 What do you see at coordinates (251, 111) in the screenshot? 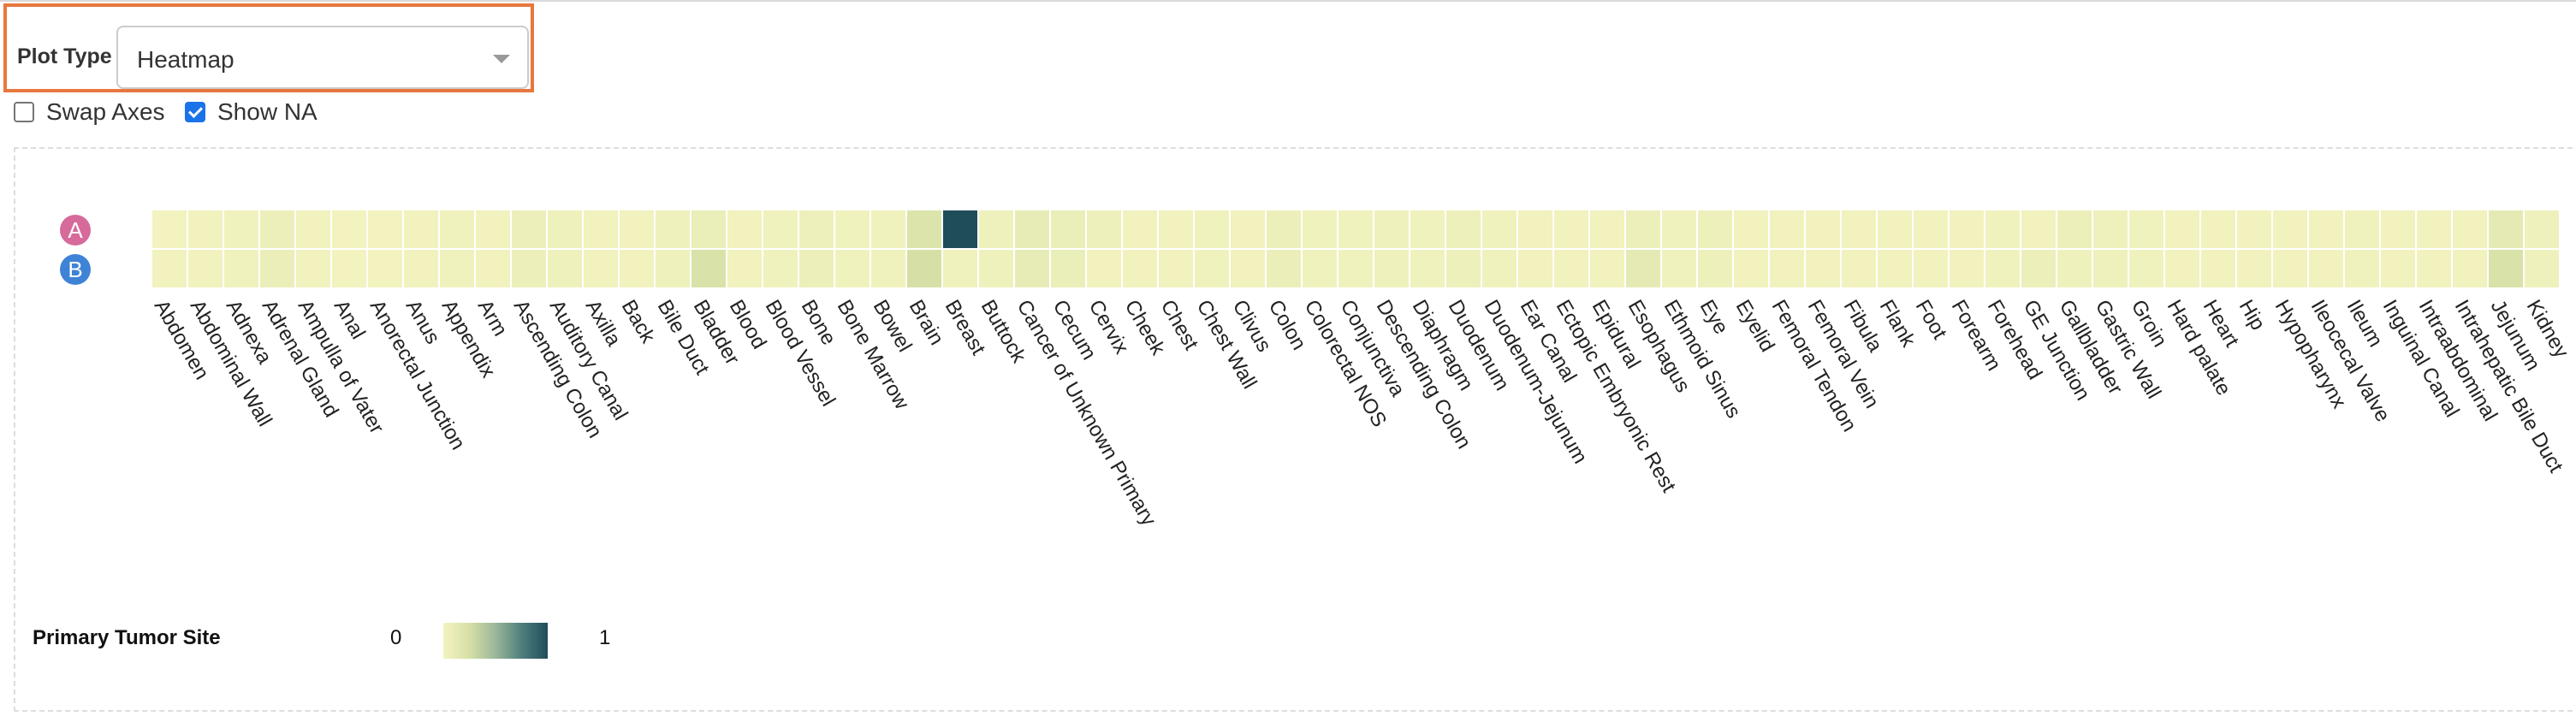
I see `show-na-option: Show NA` at bounding box center [251, 111].